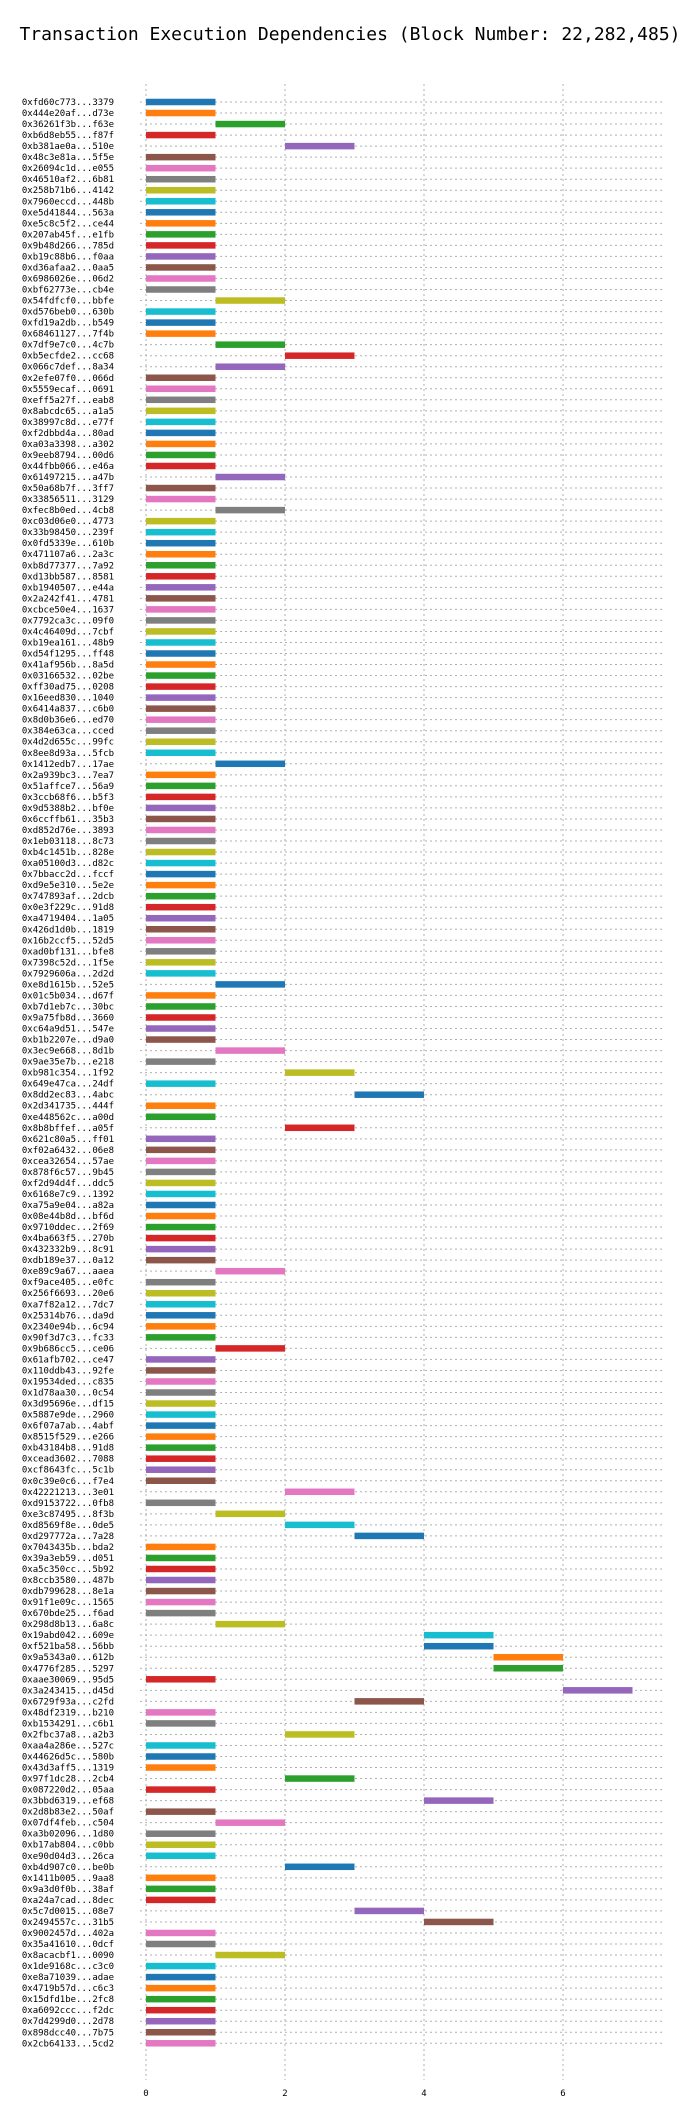  I want to click on y-tick-label: 0x5559ecaf...0691, so click(68, 390).